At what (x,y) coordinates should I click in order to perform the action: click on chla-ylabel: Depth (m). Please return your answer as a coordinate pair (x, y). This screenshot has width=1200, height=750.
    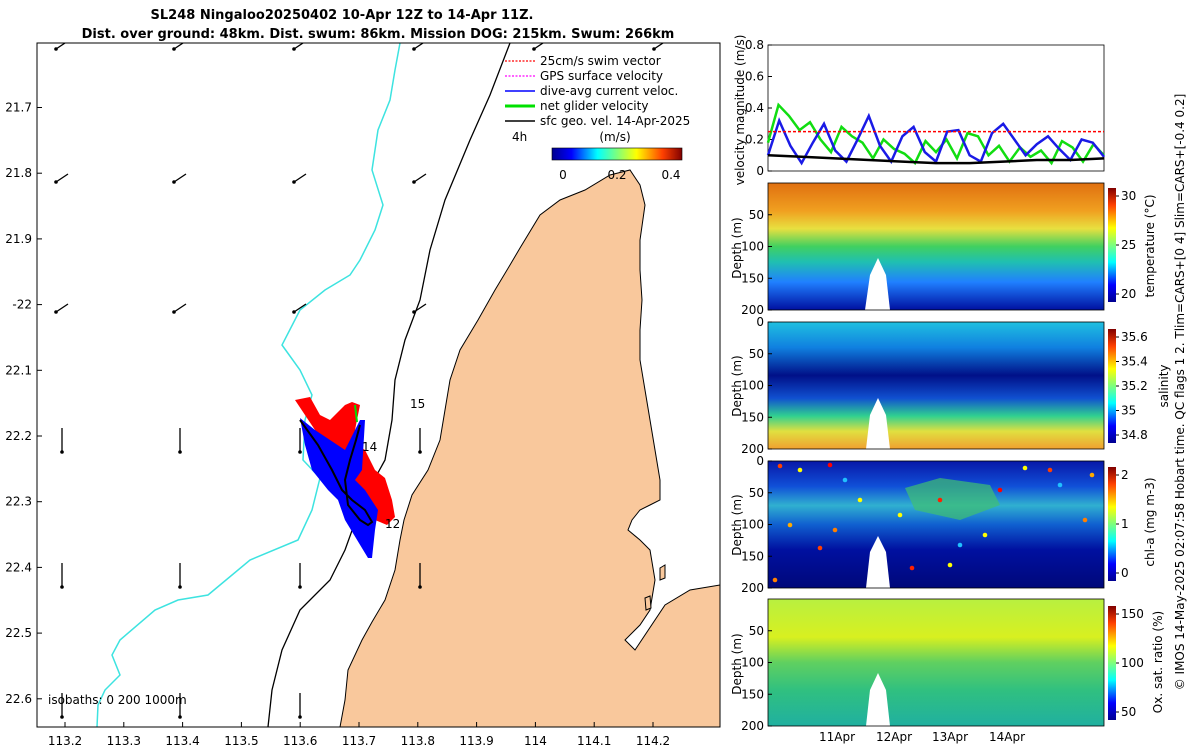
    Looking at the image, I should click on (737, 524).